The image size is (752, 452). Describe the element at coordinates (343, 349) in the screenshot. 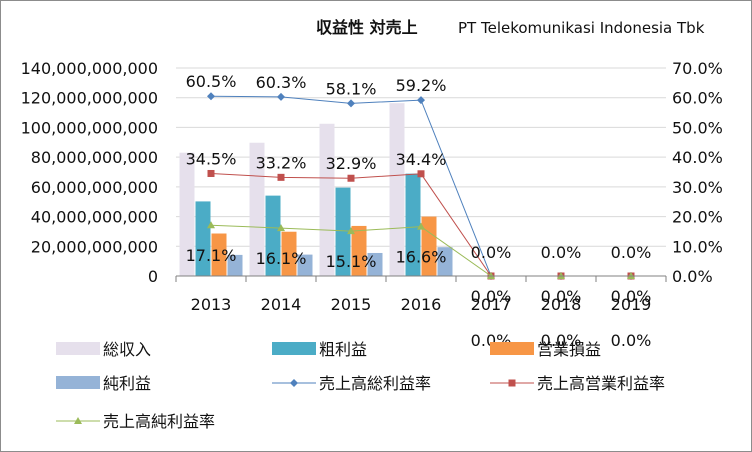

I see `legend-label: 粗利益` at that location.